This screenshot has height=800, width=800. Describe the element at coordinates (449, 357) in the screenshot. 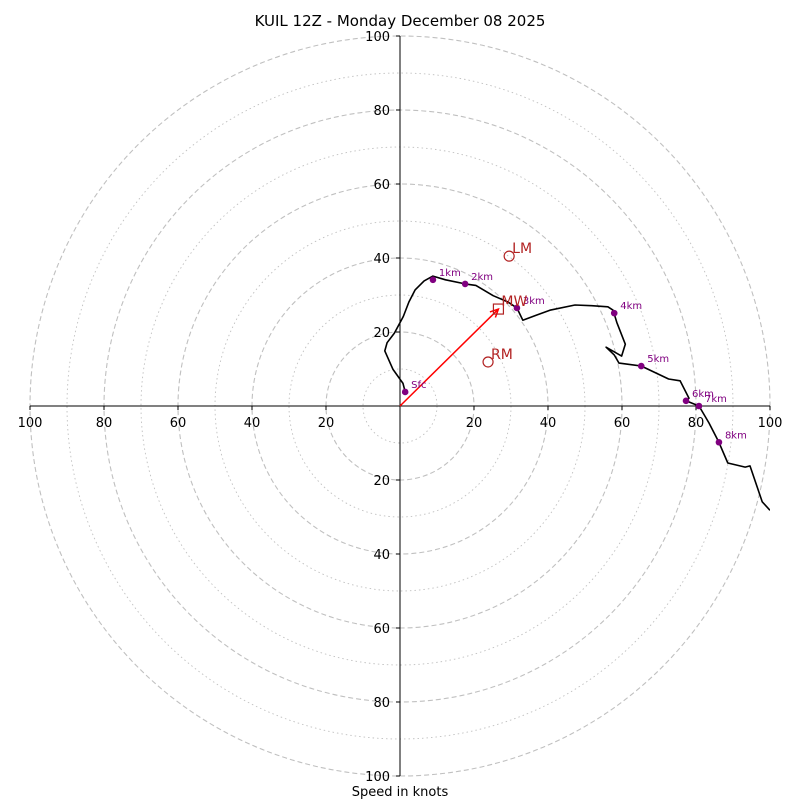

I see `shear-vector-line` at that location.